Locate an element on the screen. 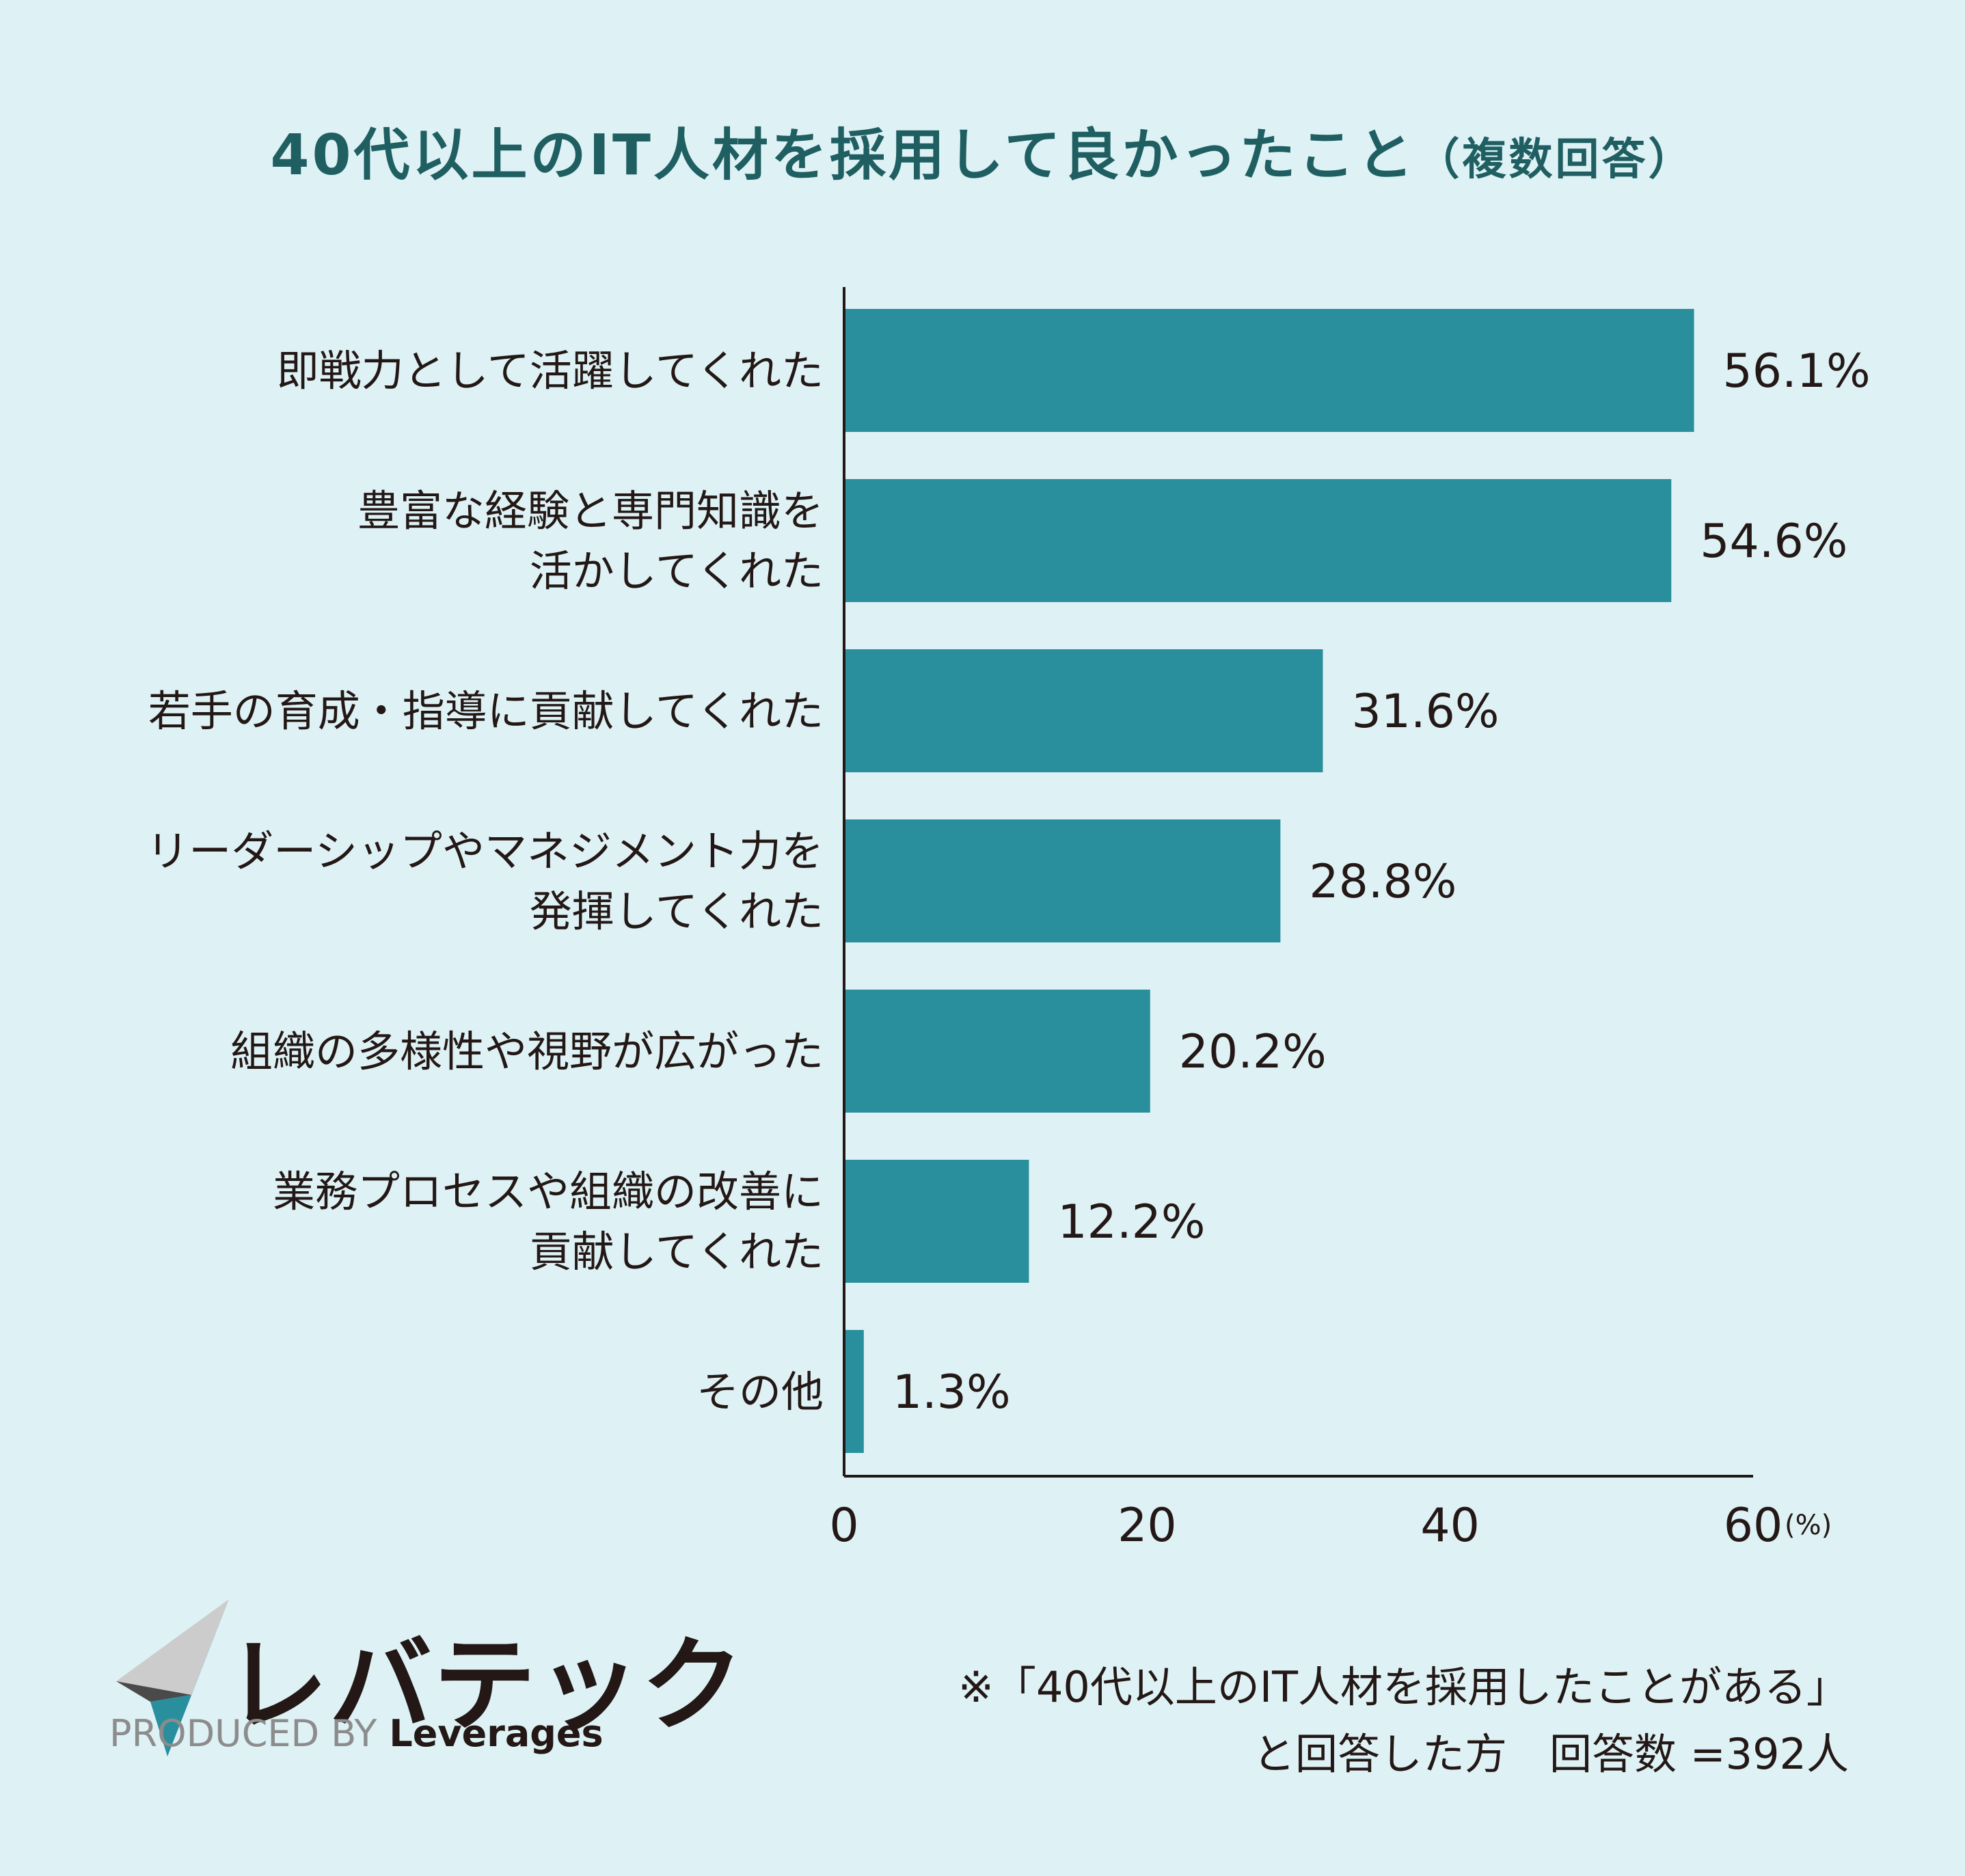 The width and height of the screenshot is (1965, 1876). category-label-4-0: 組織の多様性や視野が広がった is located at coordinates (527, 1051).